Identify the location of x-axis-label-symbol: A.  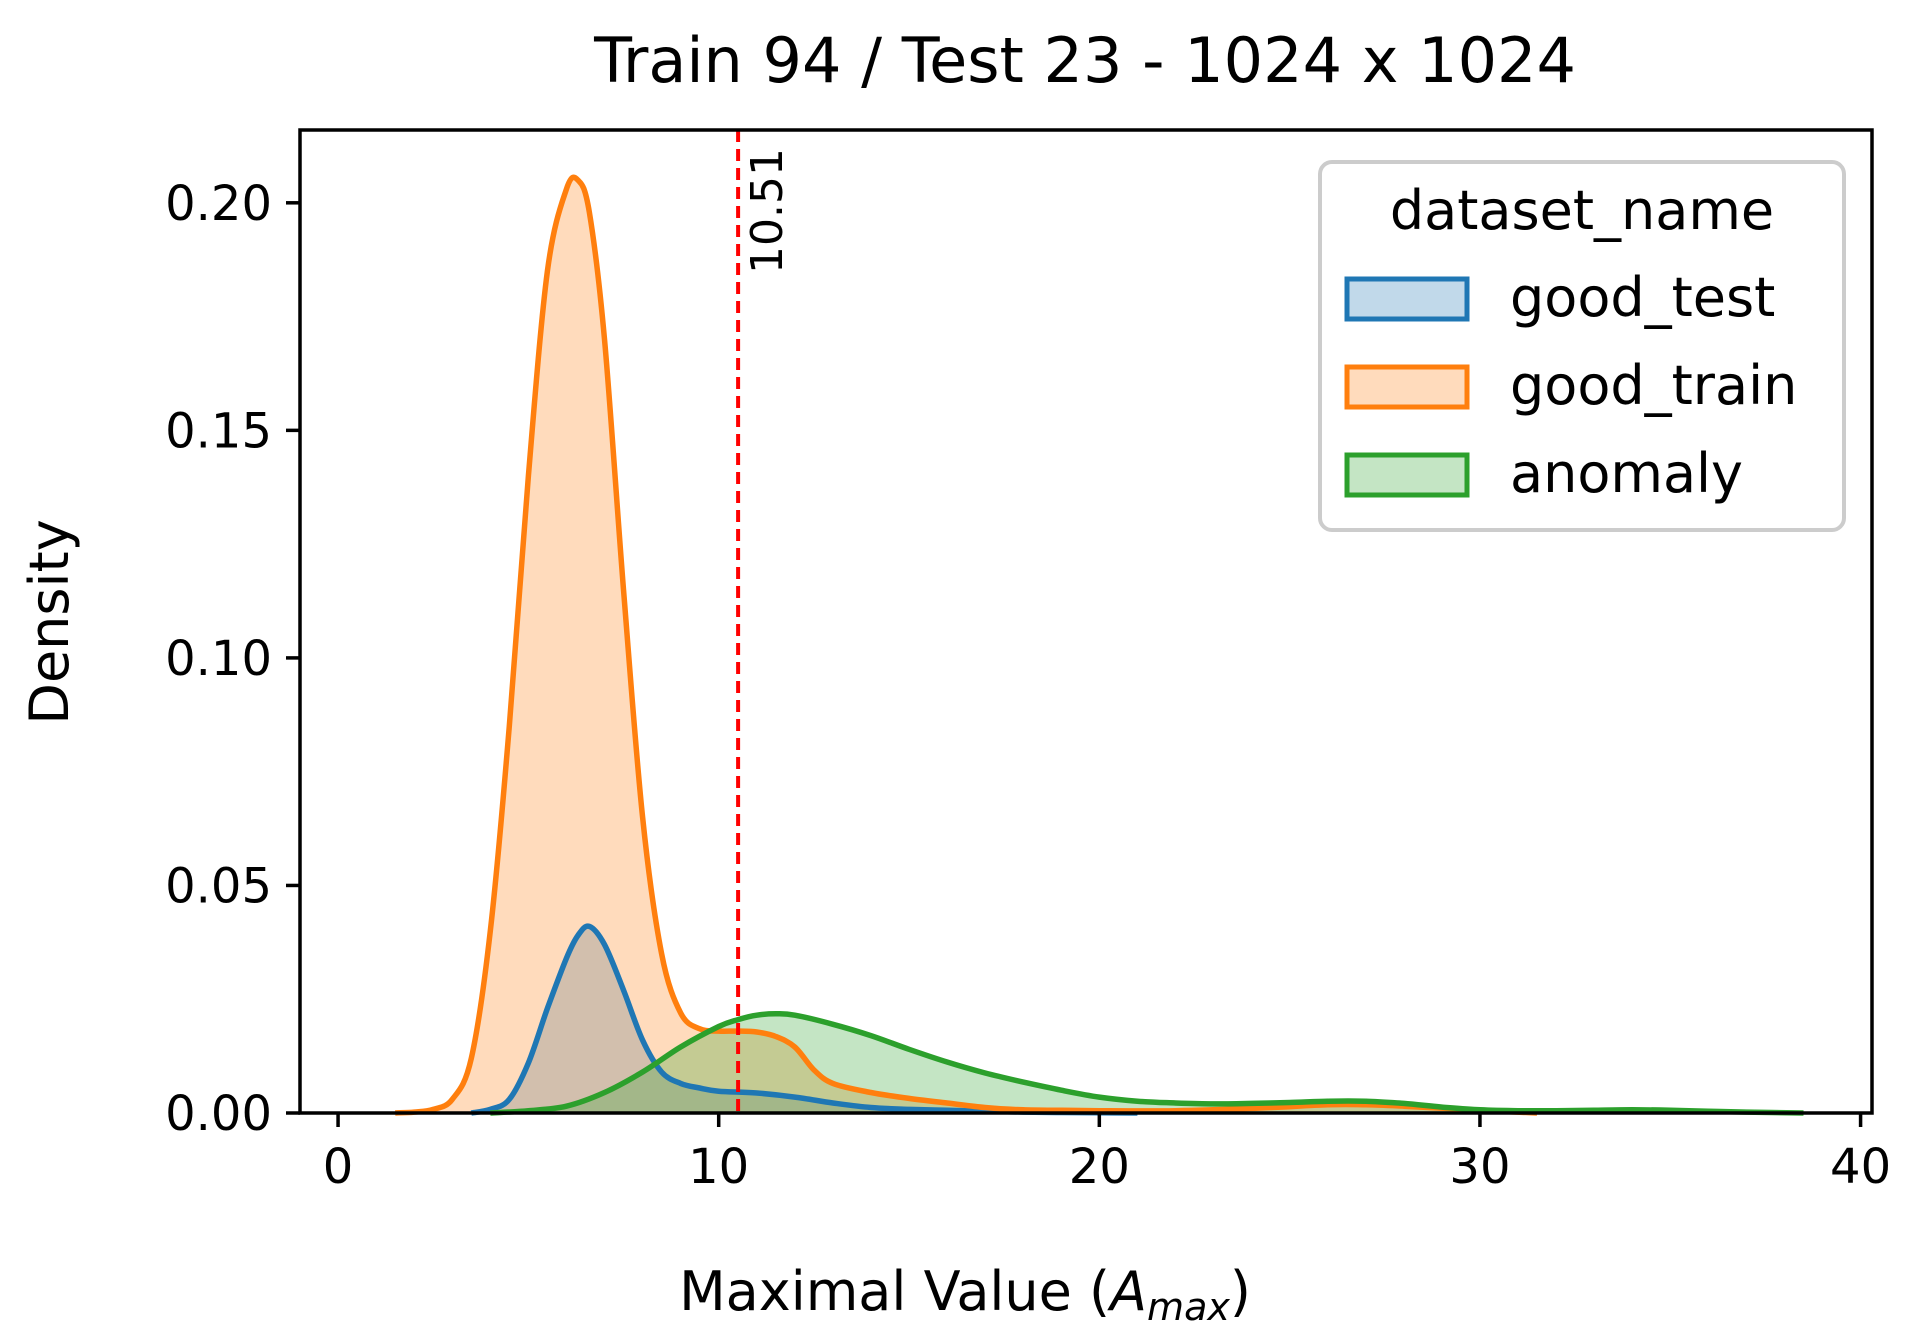
(1127, 1291).